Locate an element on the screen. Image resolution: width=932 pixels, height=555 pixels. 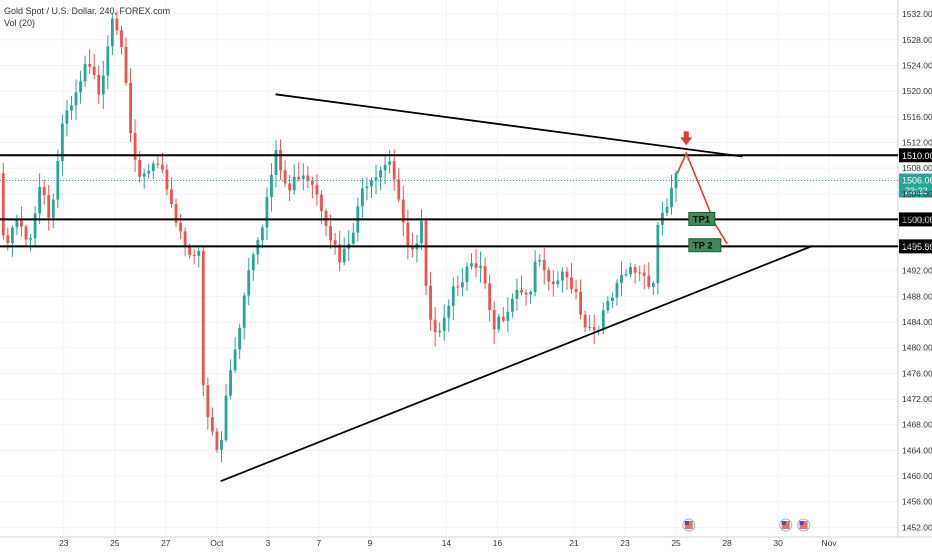
x-tick-label: 28 is located at coordinates (727, 543).